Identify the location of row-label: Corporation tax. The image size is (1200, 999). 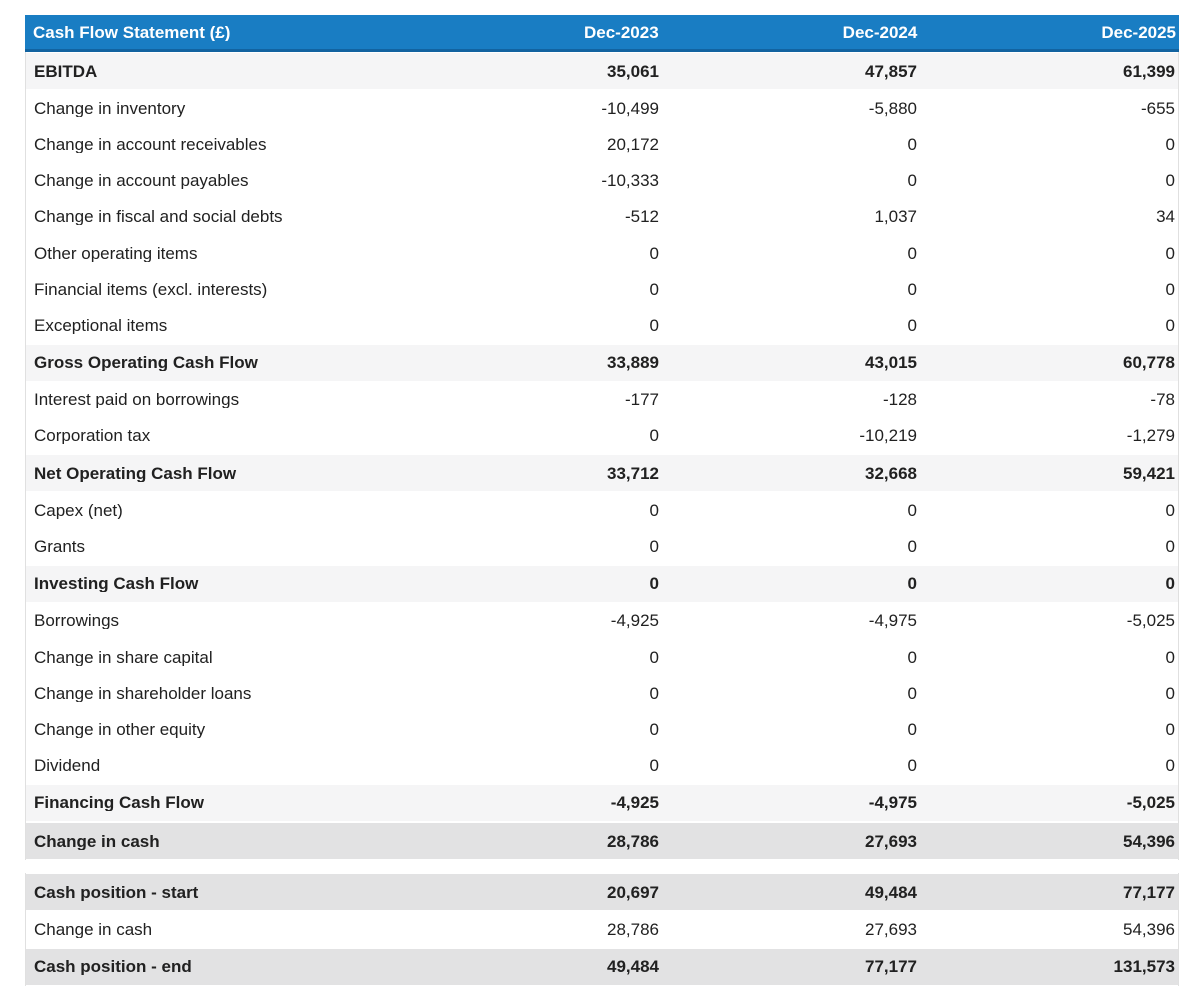
(92, 436).